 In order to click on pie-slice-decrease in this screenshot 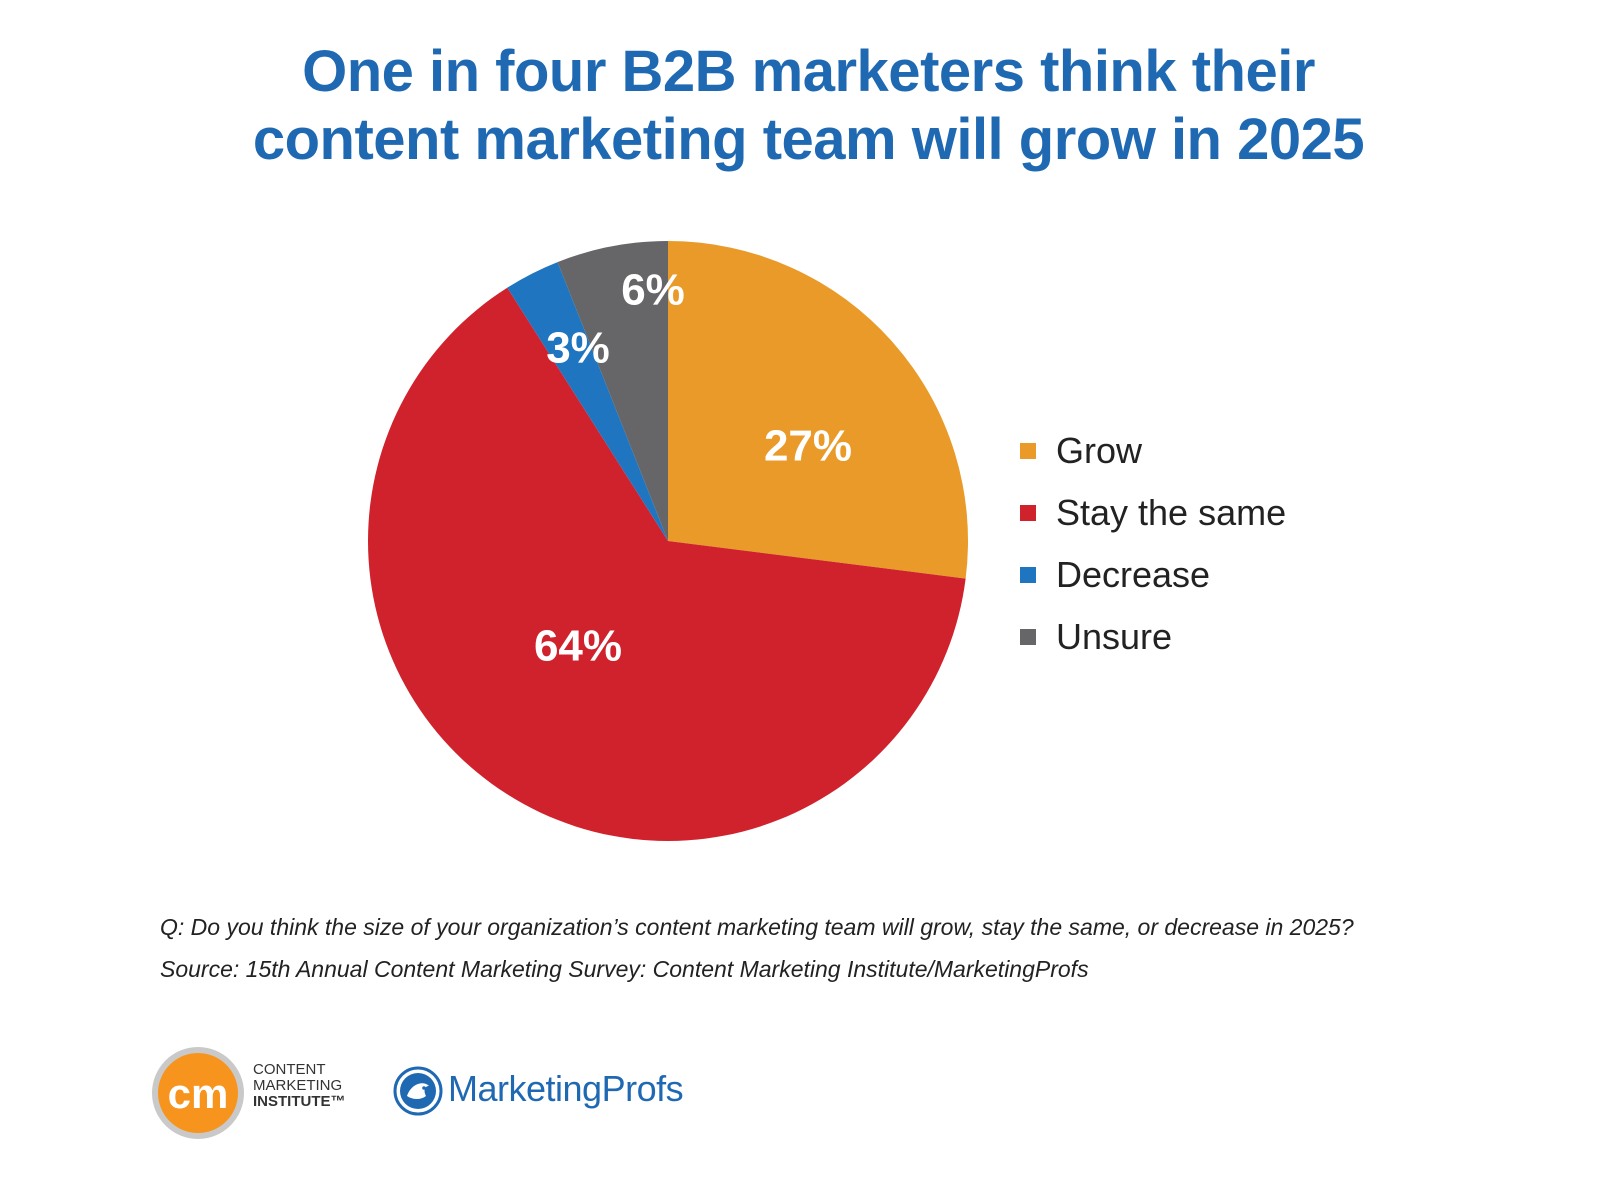, I will do `click(587, 401)`.